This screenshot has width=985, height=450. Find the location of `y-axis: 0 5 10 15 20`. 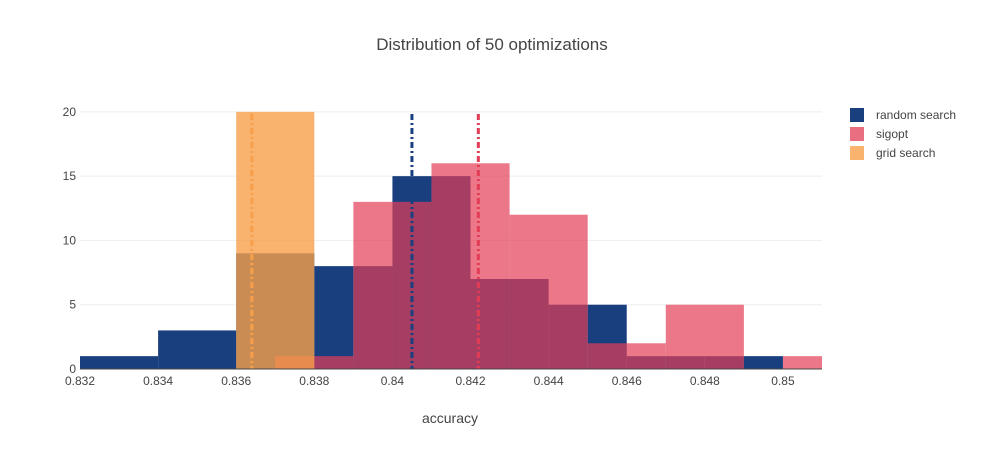

y-axis: 0 5 10 15 20 is located at coordinates (70, 240).